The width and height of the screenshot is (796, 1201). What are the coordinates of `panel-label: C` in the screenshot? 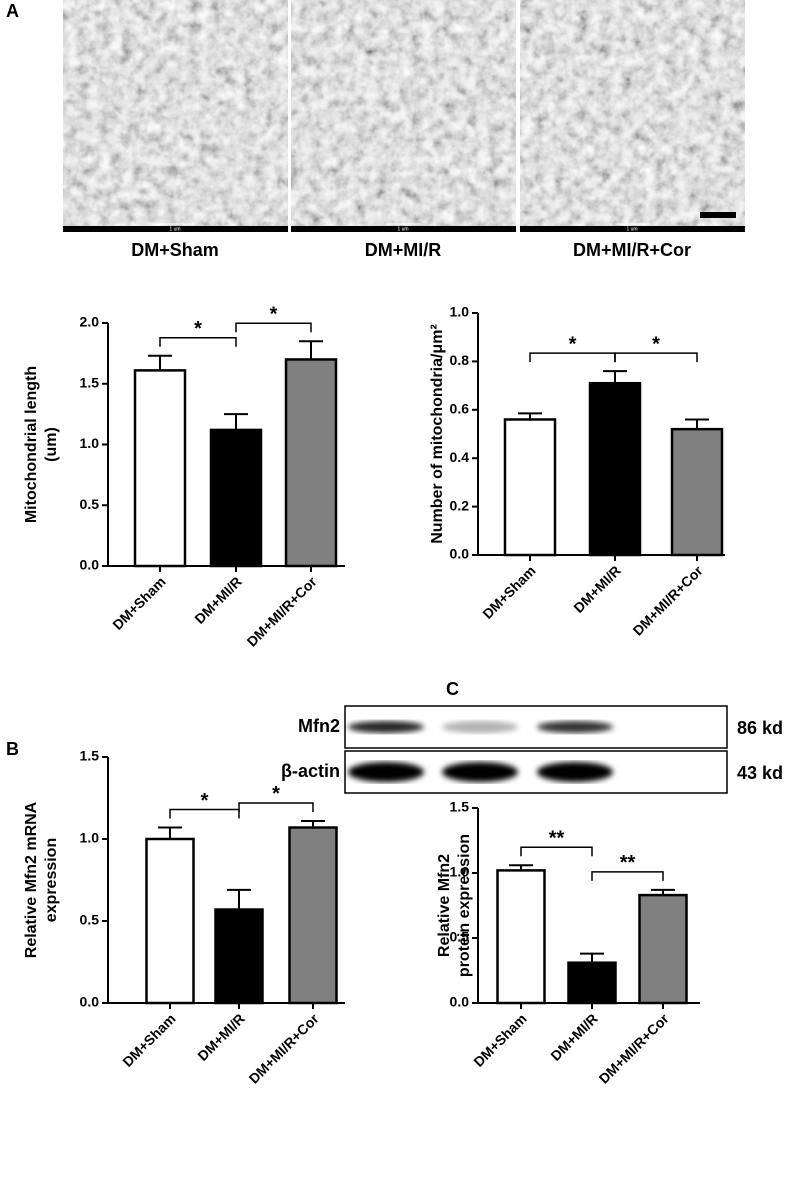 It's located at (452, 689).